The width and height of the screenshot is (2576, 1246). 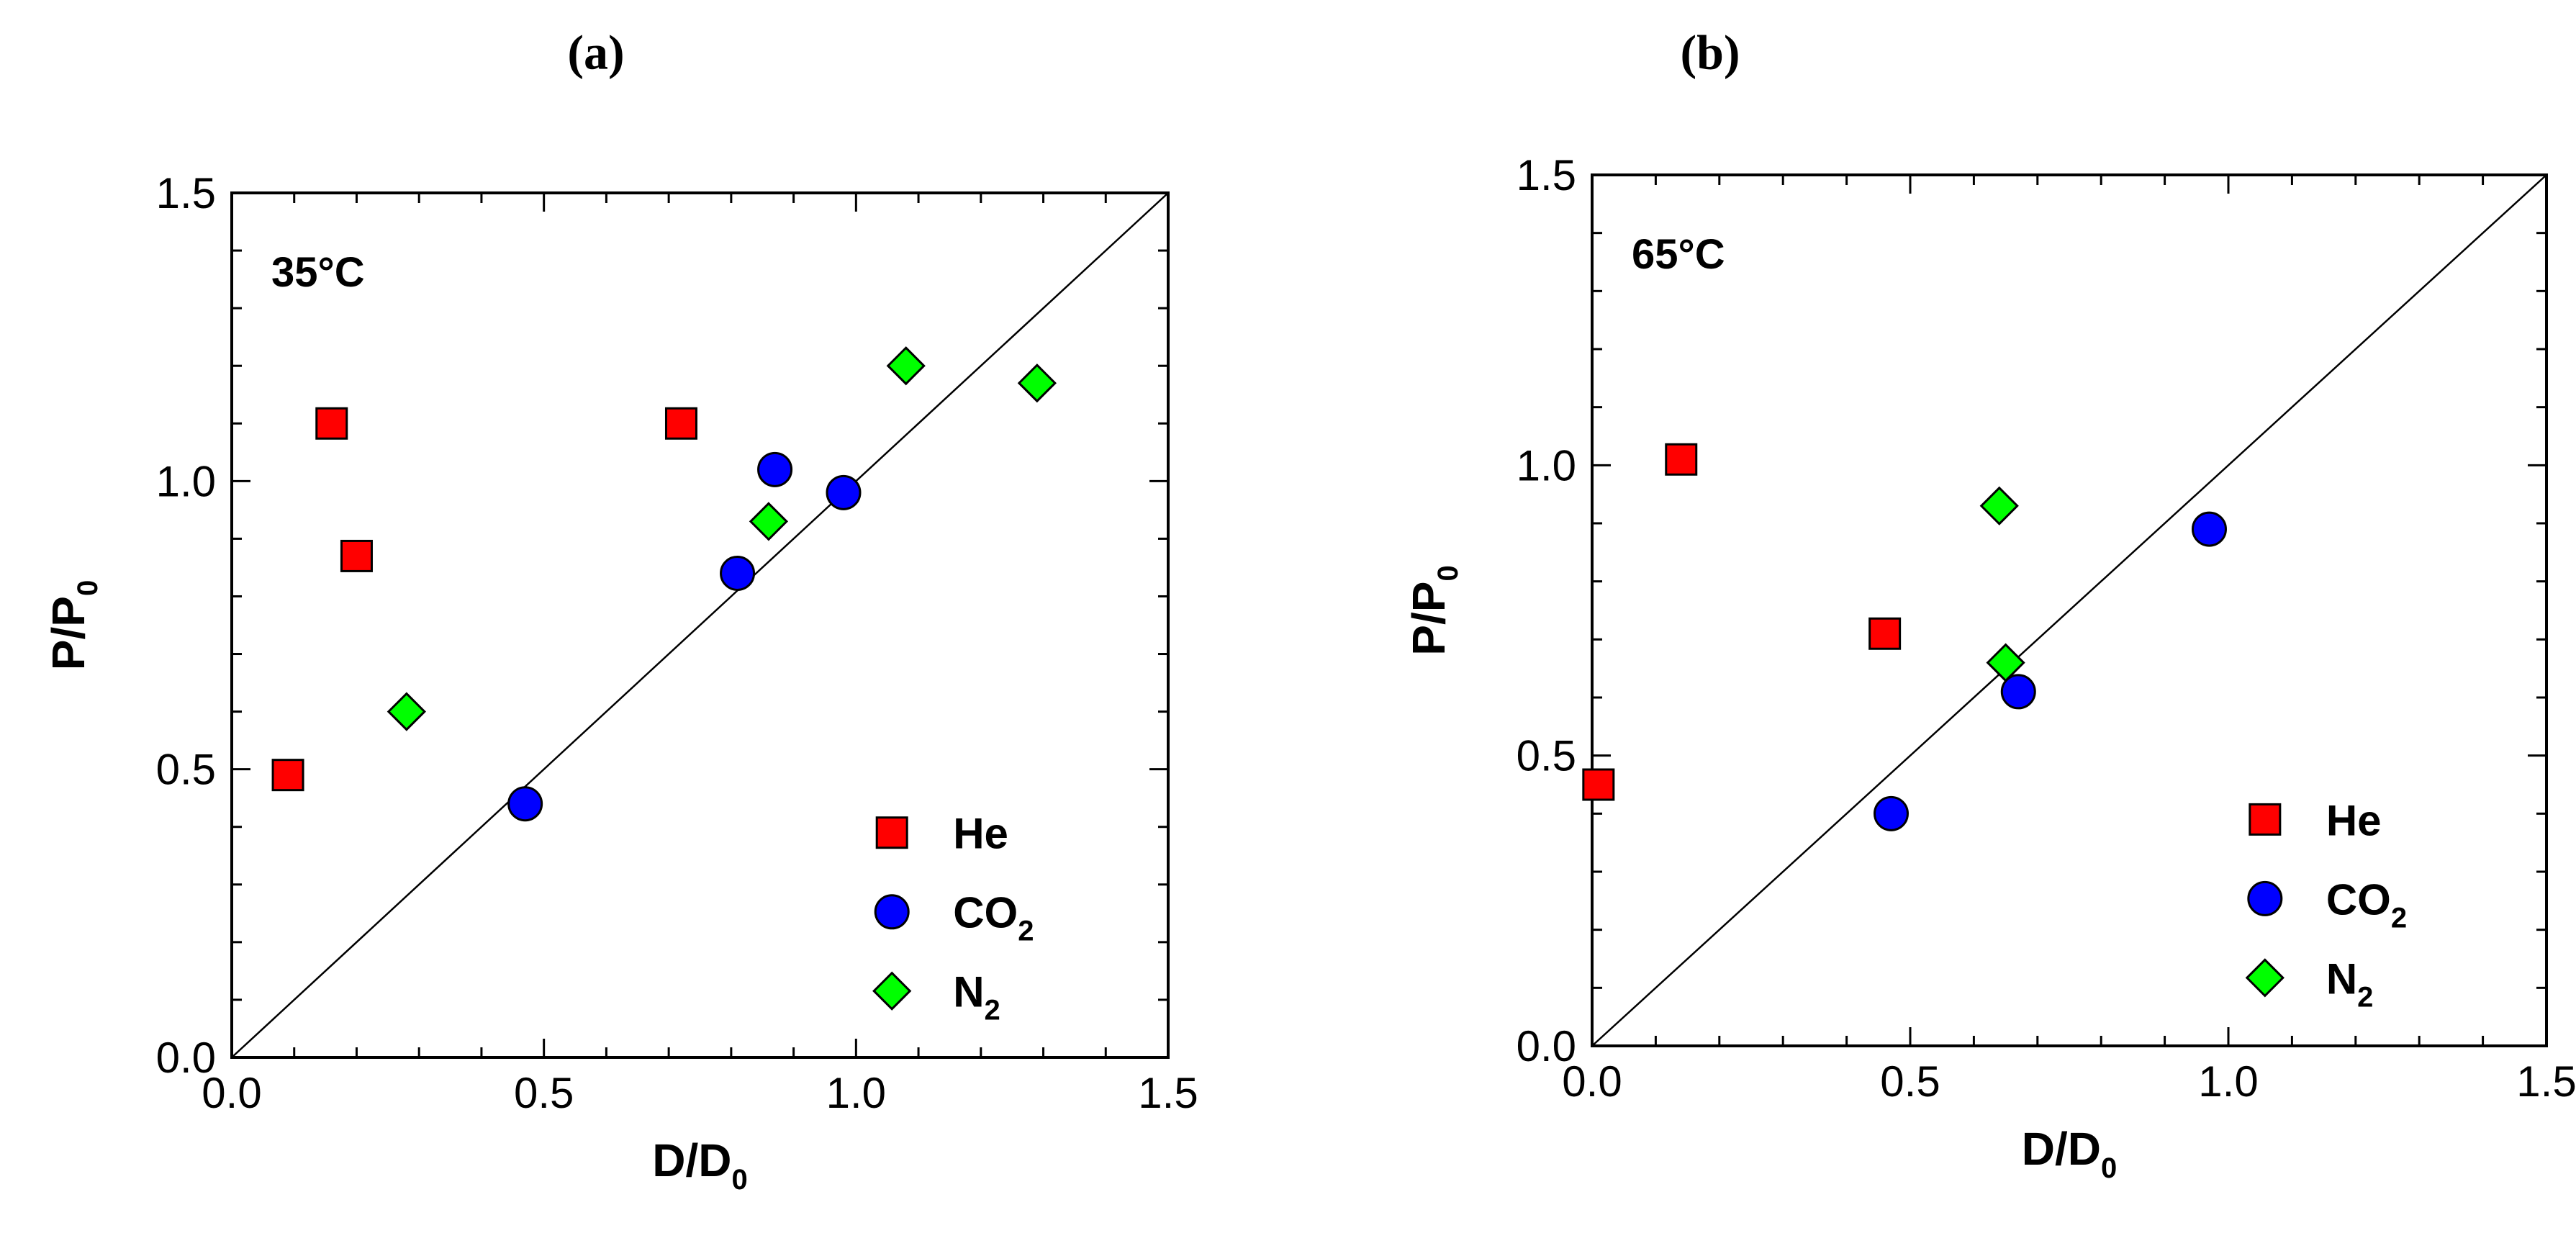 I want to click on temperature-annotation: 35°C, so click(x=318, y=272).